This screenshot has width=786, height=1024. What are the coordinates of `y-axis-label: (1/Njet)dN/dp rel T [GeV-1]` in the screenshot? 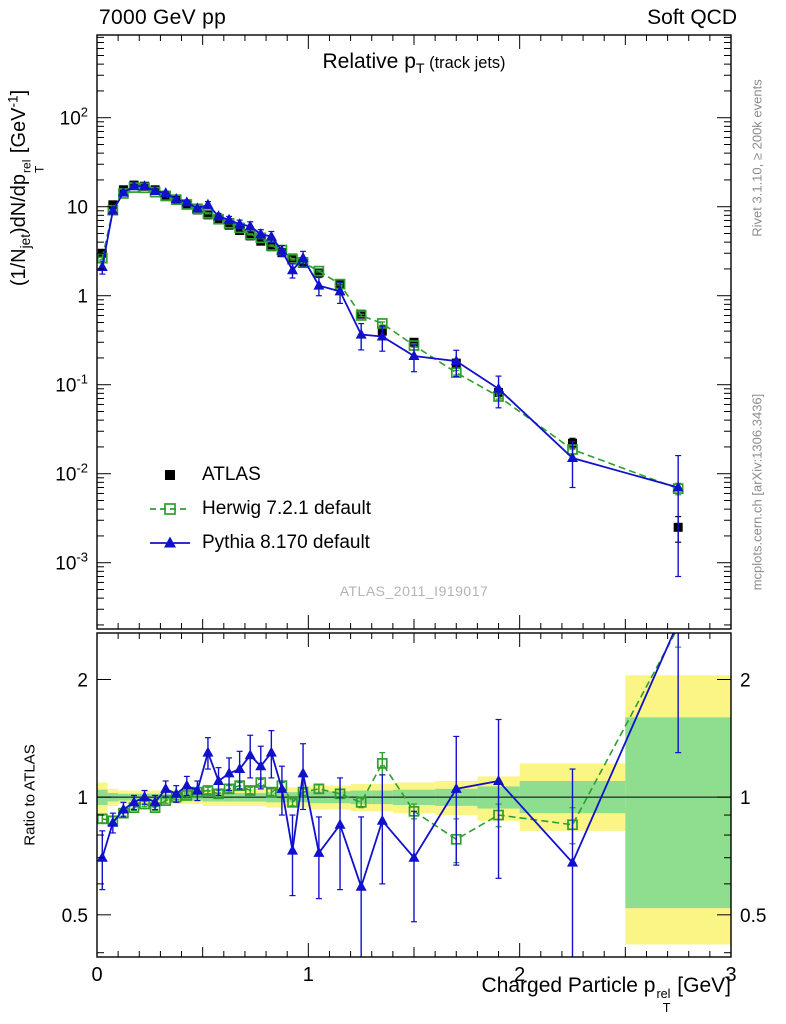 It's located at (26, 188).